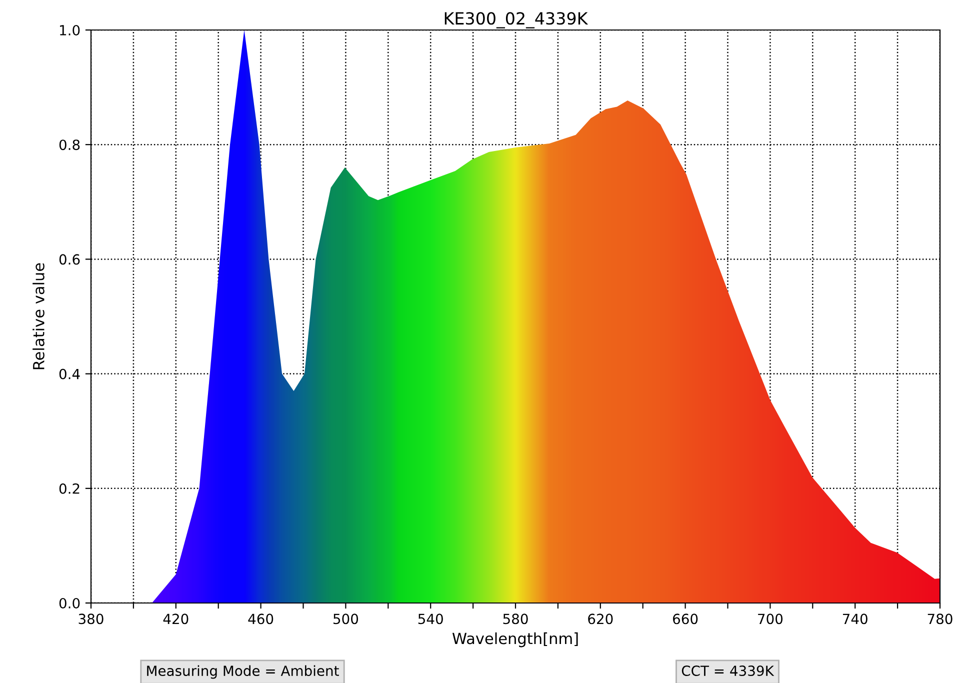  What do you see at coordinates (69, 603) in the screenshot?
I see `y-tick-label: 0.0` at bounding box center [69, 603].